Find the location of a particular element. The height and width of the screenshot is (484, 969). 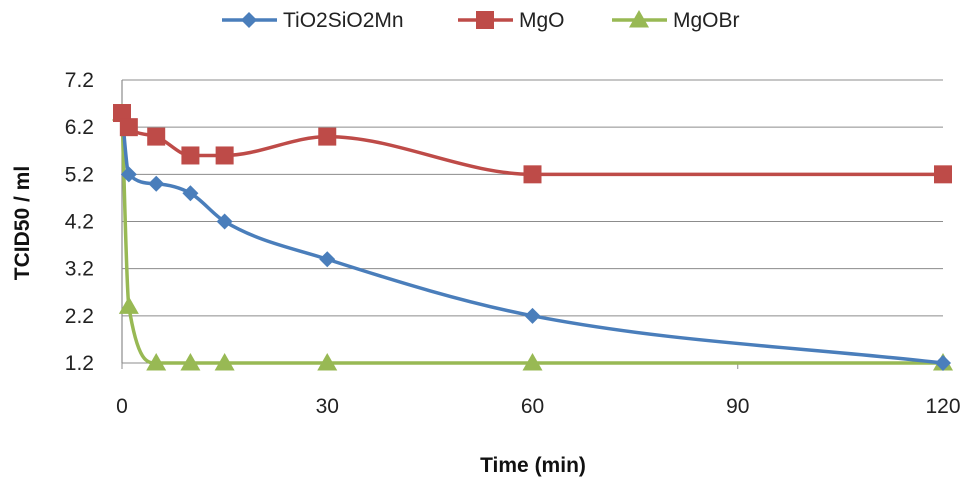

legend-label: TiO2SiO2Mn is located at coordinates (343, 20).